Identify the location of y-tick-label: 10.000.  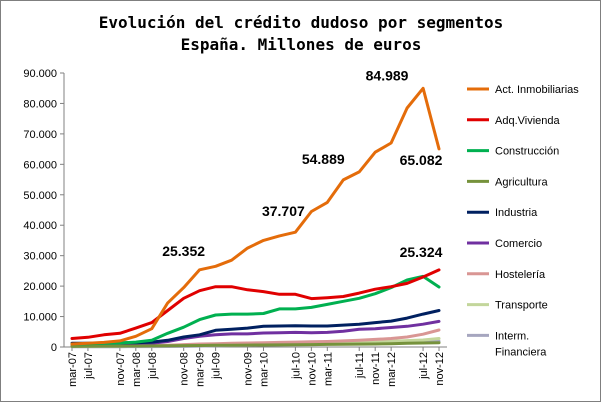
(40, 318).